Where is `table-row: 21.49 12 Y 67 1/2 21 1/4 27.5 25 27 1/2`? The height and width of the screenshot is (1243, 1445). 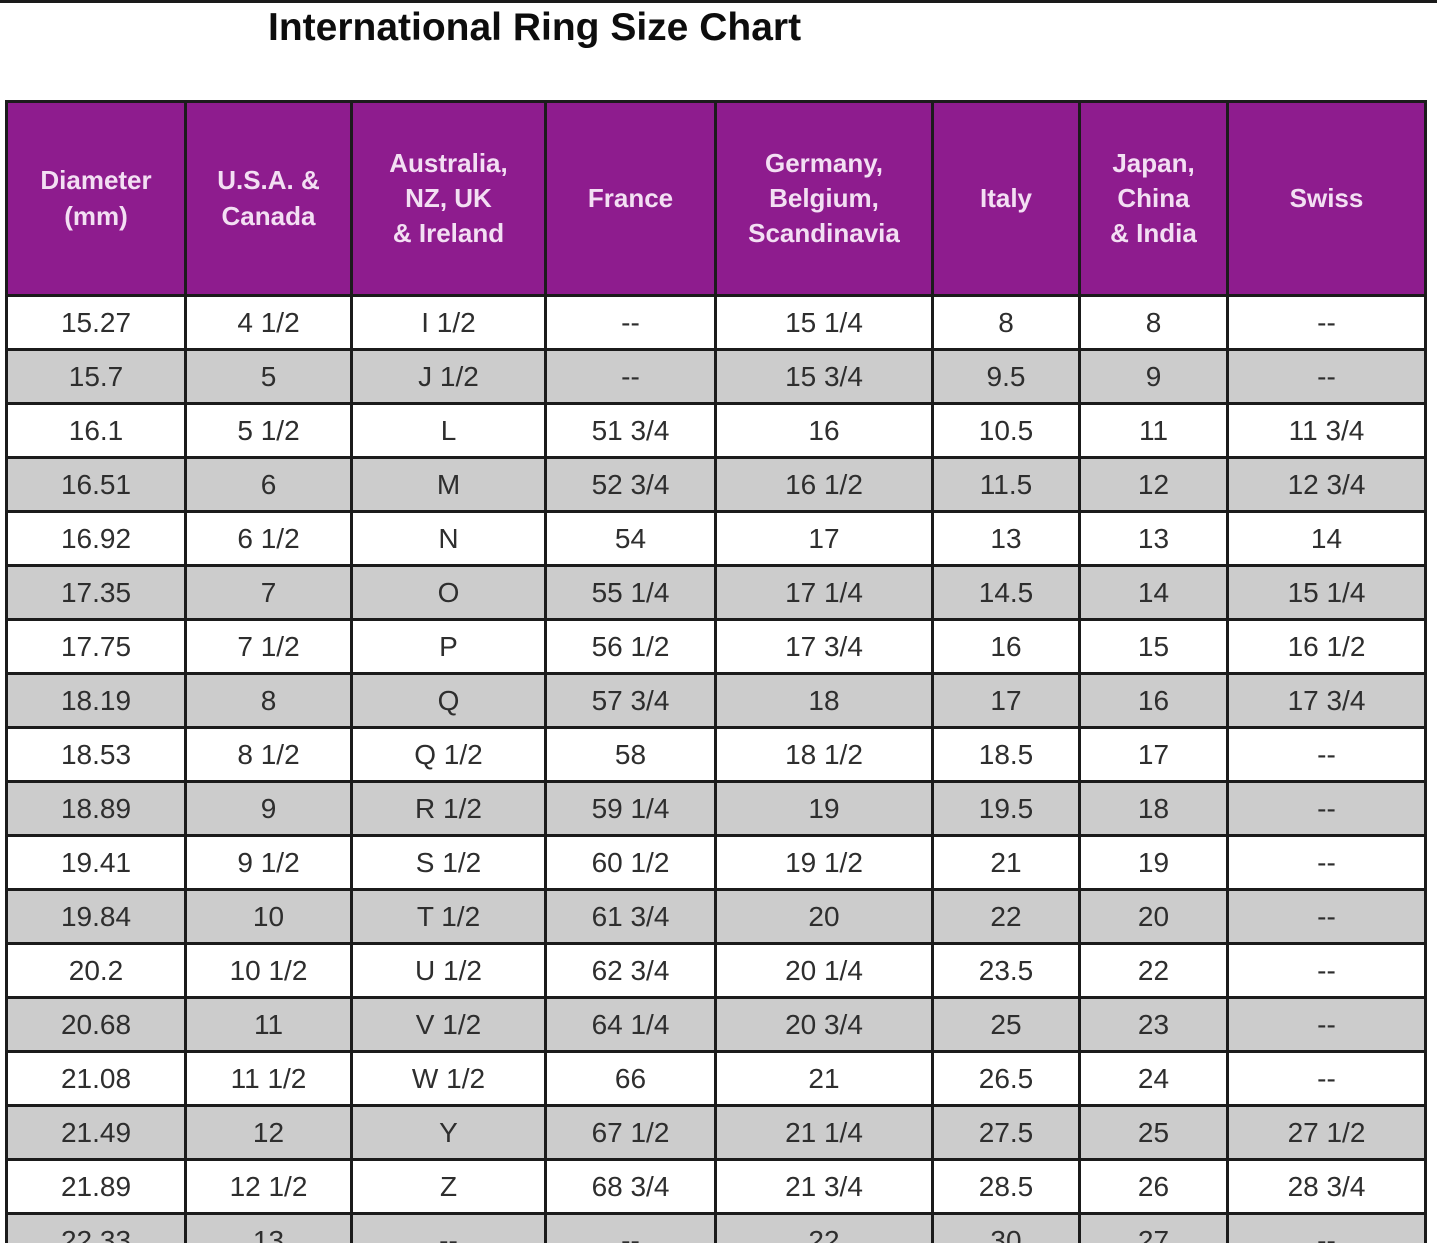 table-row: 21.49 12 Y 67 1/2 21 1/4 27.5 25 27 1/2 is located at coordinates (716, 1132).